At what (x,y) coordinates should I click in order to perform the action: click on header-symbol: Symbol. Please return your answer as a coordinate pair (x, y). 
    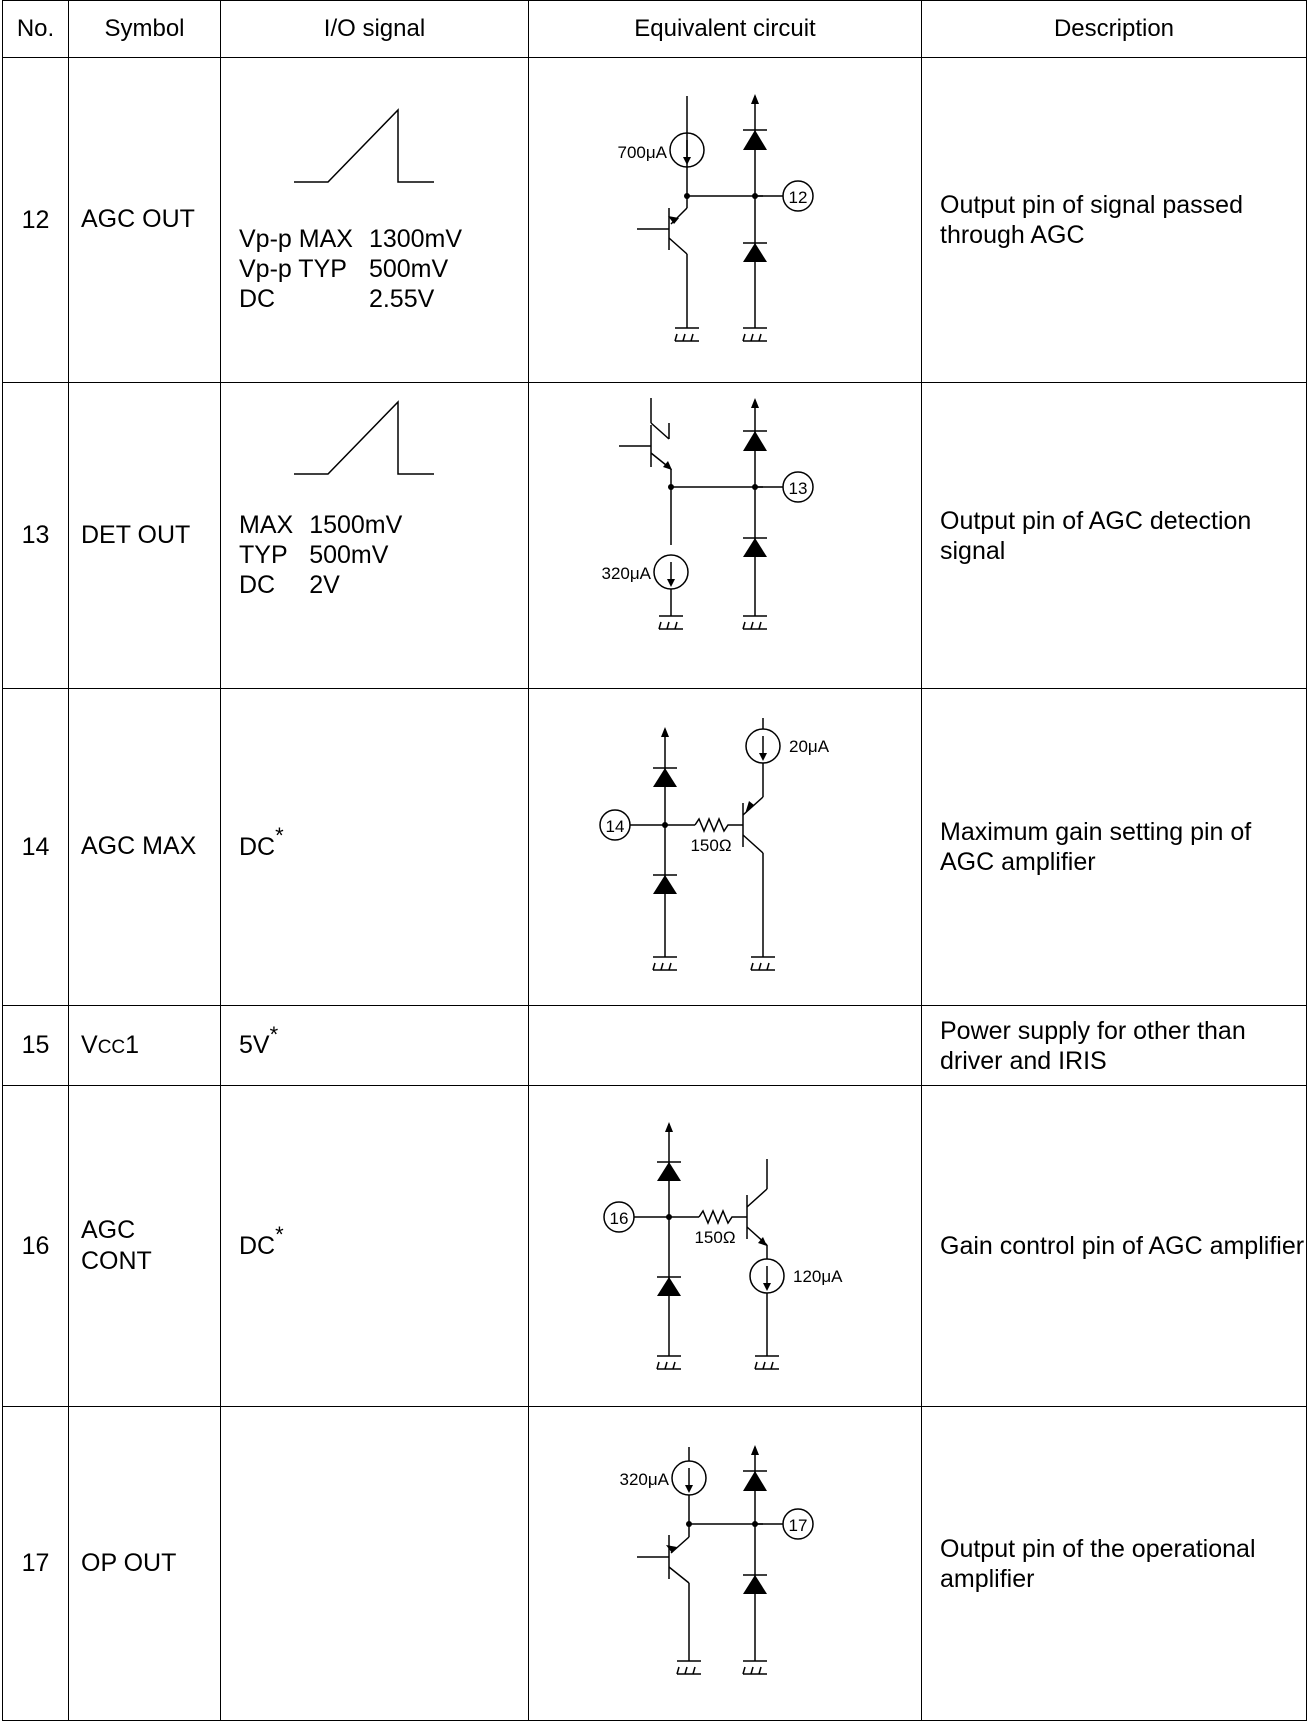
    Looking at the image, I should click on (144, 29).